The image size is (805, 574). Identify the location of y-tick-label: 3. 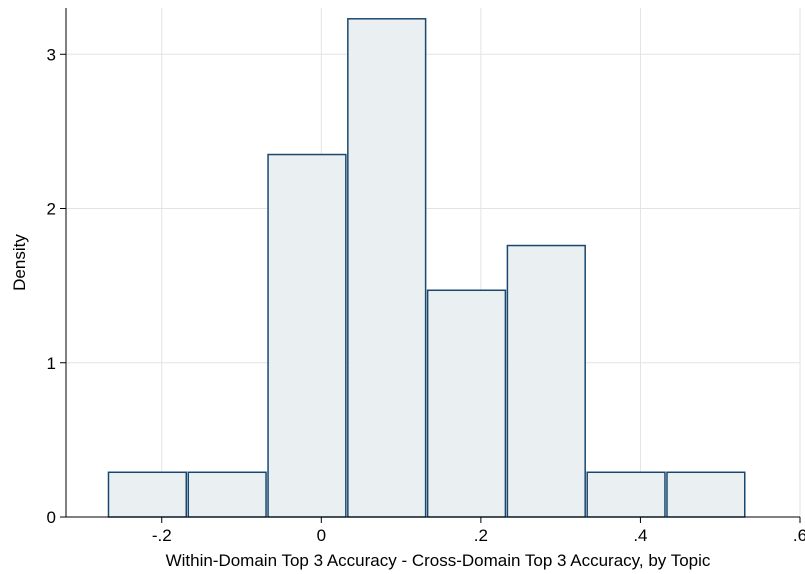
(51, 54).